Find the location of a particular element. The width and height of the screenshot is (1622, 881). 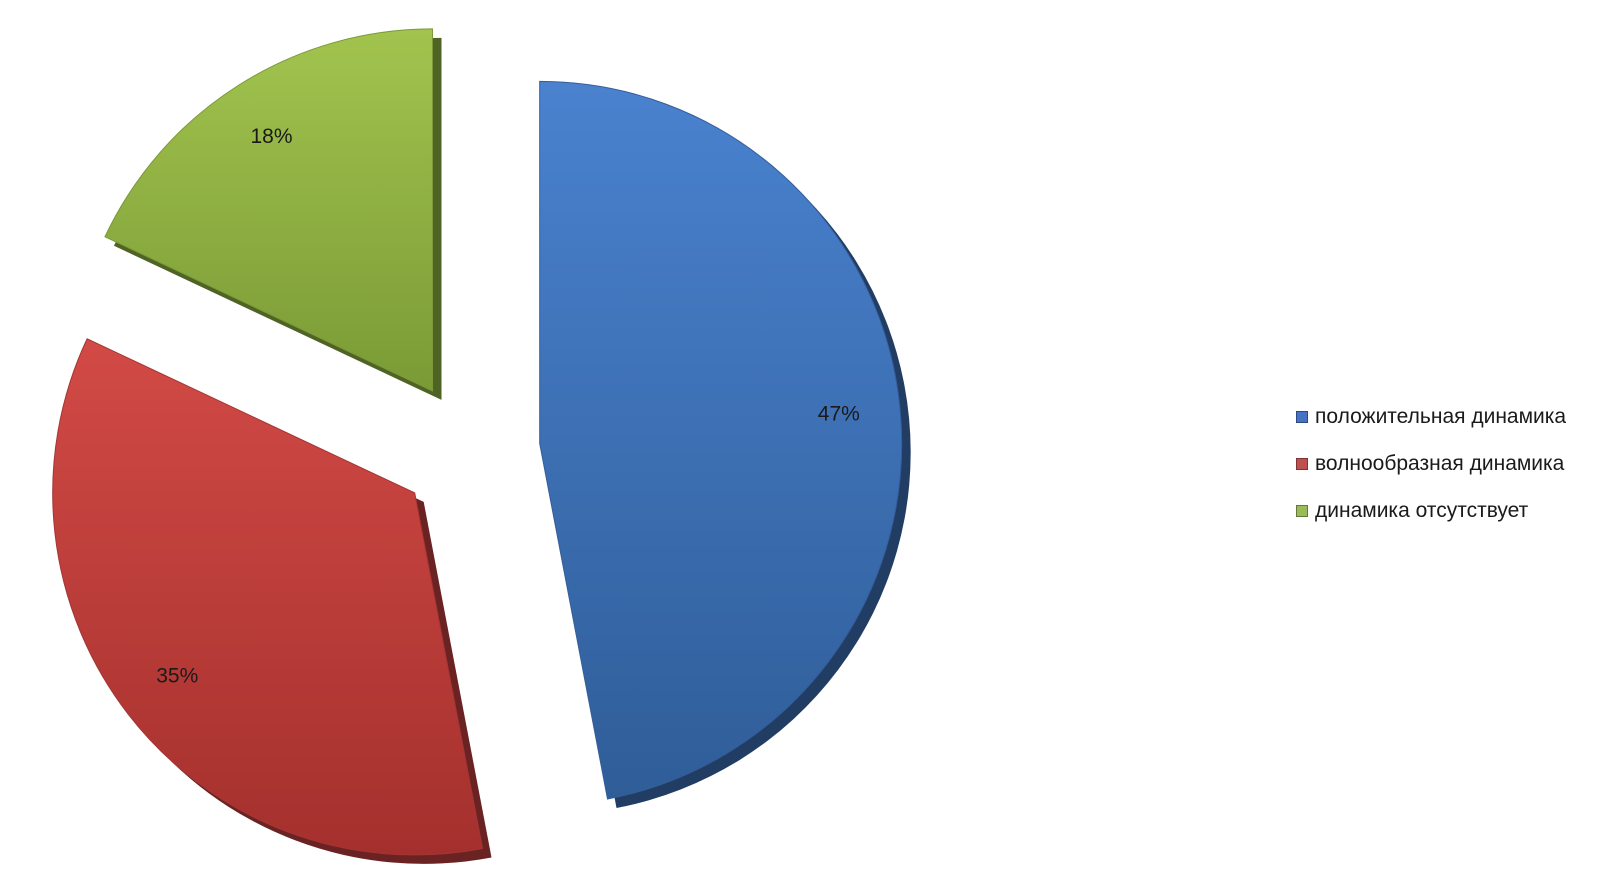

legend-item-wavy: волнообразная динамика is located at coordinates (1456, 464).